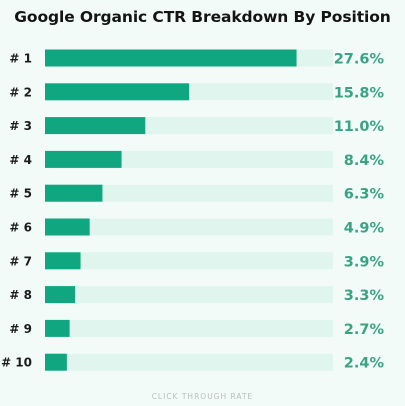 The height and width of the screenshot is (406, 405). What do you see at coordinates (16, 363) in the screenshot?
I see `category-label: # 10` at bounding box center [16, 363].